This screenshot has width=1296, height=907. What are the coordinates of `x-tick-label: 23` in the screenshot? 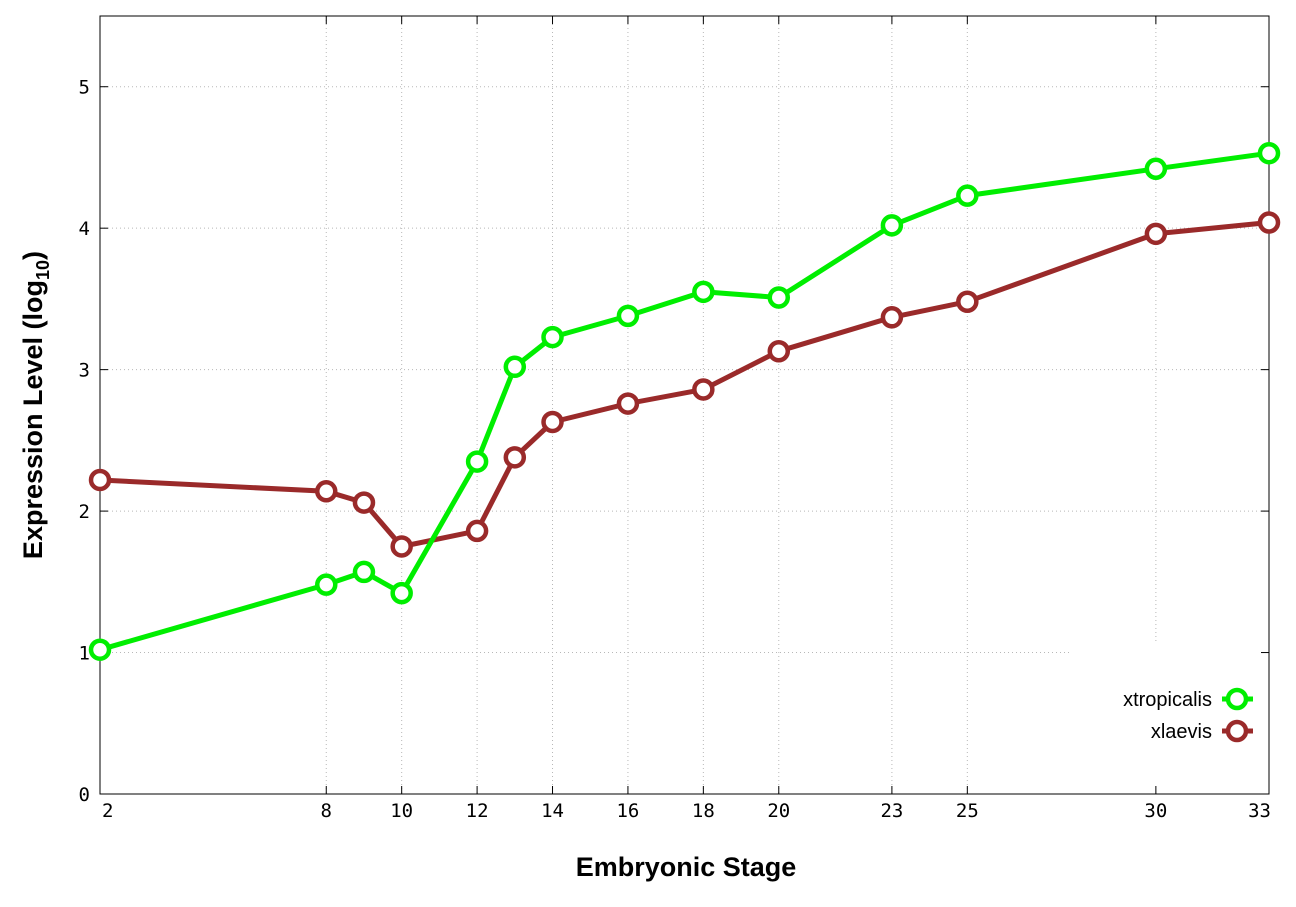 It's located at (891, 811).